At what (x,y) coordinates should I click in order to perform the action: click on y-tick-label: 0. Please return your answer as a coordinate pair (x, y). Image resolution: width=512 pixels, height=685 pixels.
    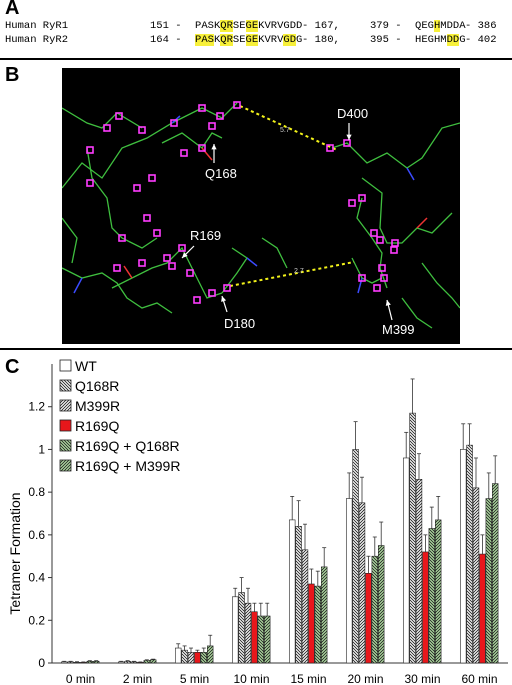
    Looking at the image, I should click on (41, 663).